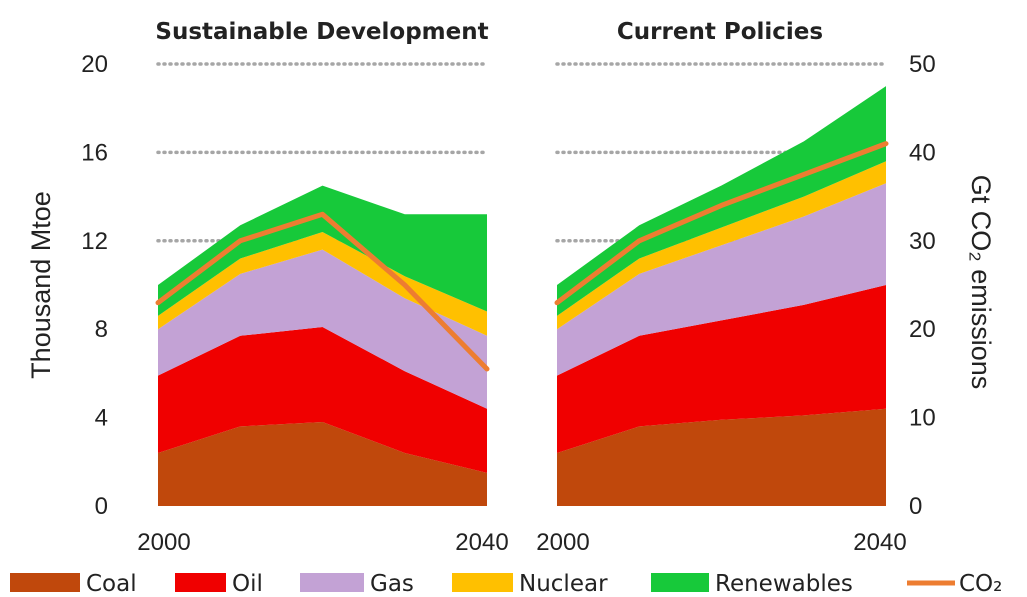 Image resolution: width=1027 pixels, height=597 pixels. I want to click on gas-area-sustainable-development, so click(322, 329).